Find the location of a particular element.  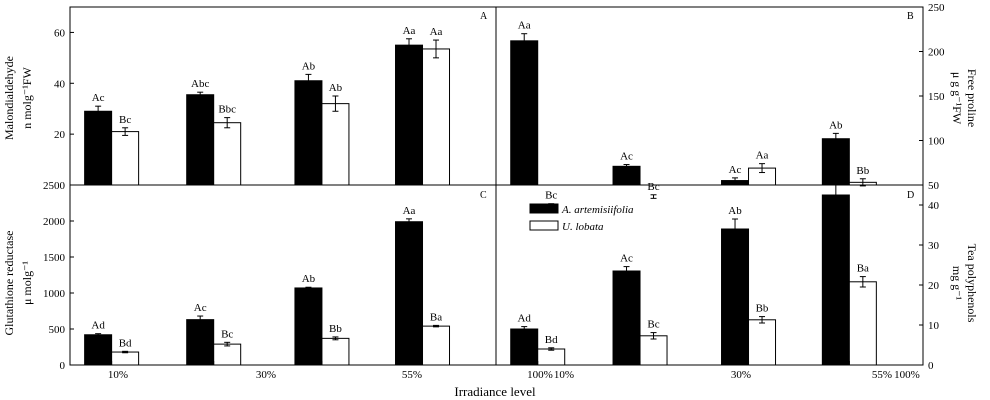

bar-label-d-s1-0: Ad is located at coordinates (524, 319).